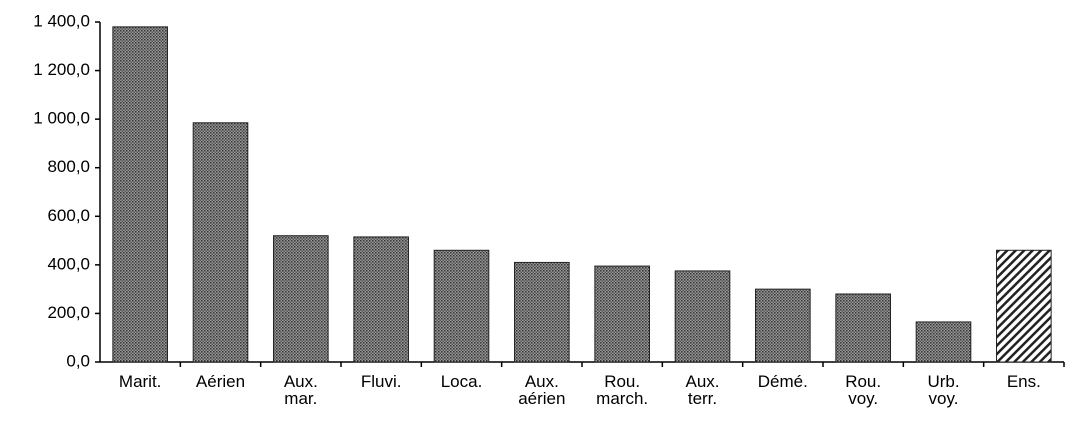 The image size is (1065, 422). I want to click on x-tick-label: Aux. mar., so click(300, 390).